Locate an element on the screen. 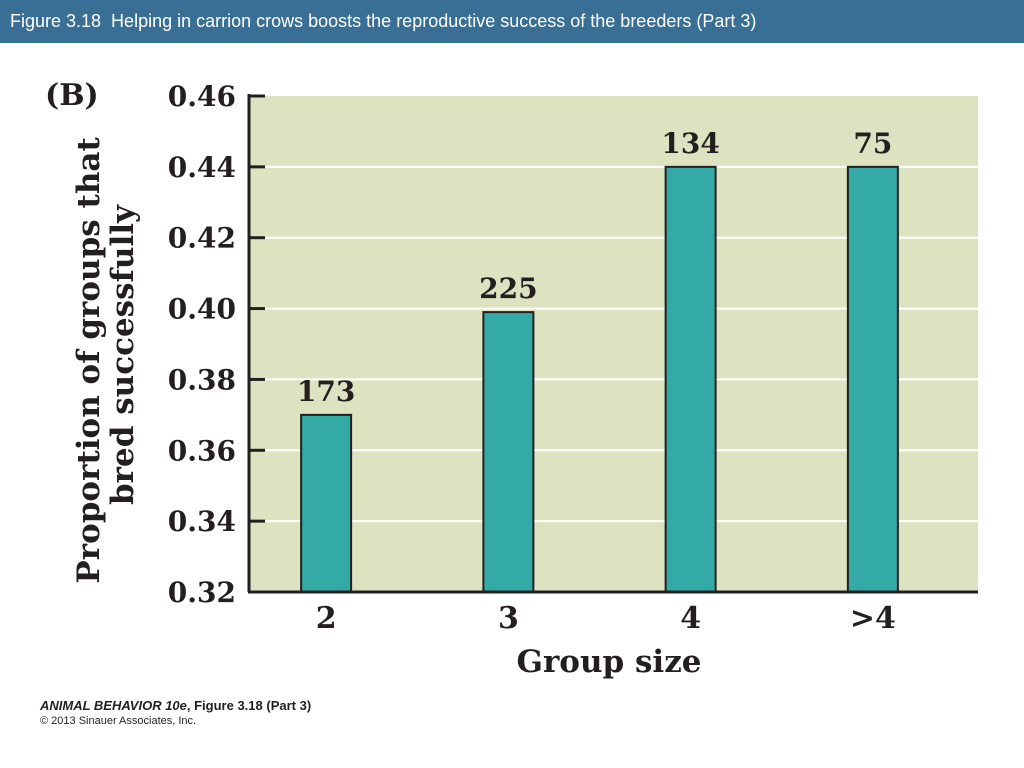  y-axis-label-line-1: Proportion of groups that is located at coordinates (89, 360).